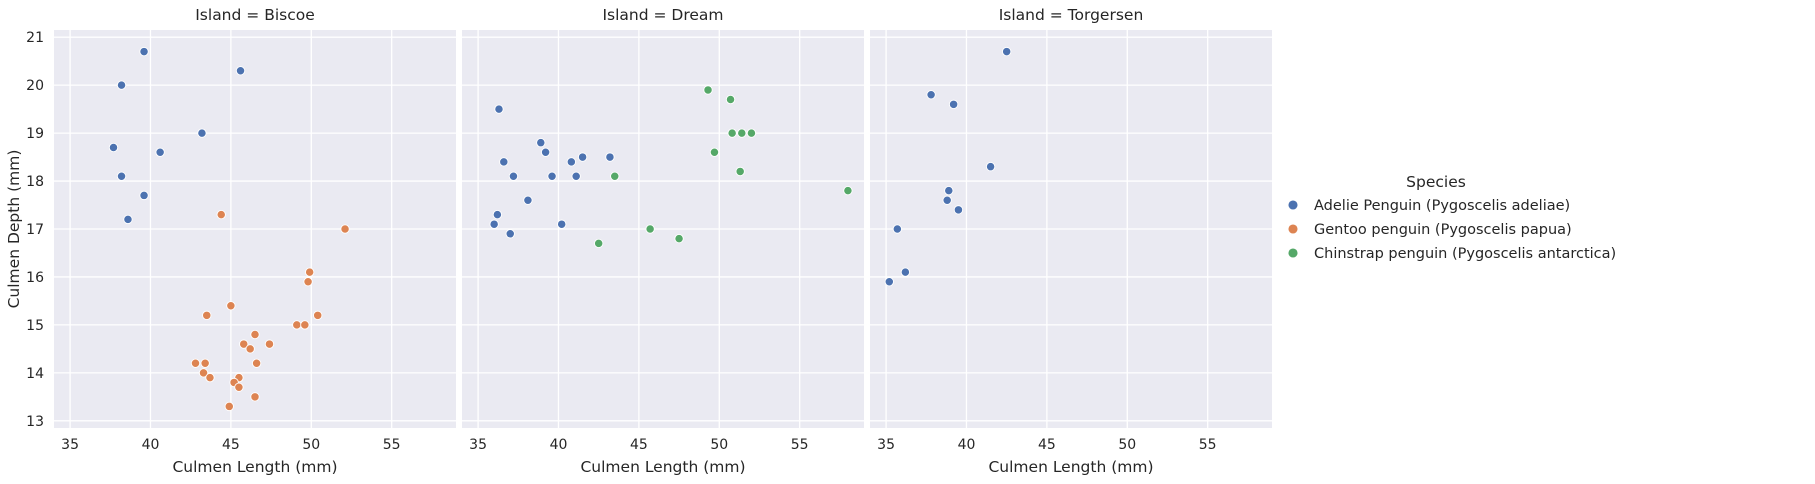 The height and width of the screenshot is (484, 1815). What do you see at coordinates (1442, 206) in the screenshot?
I see `legend-entry-label: Adelie Penguin (Pygoscelis adeliae)` at bounding box center [1442, 206].